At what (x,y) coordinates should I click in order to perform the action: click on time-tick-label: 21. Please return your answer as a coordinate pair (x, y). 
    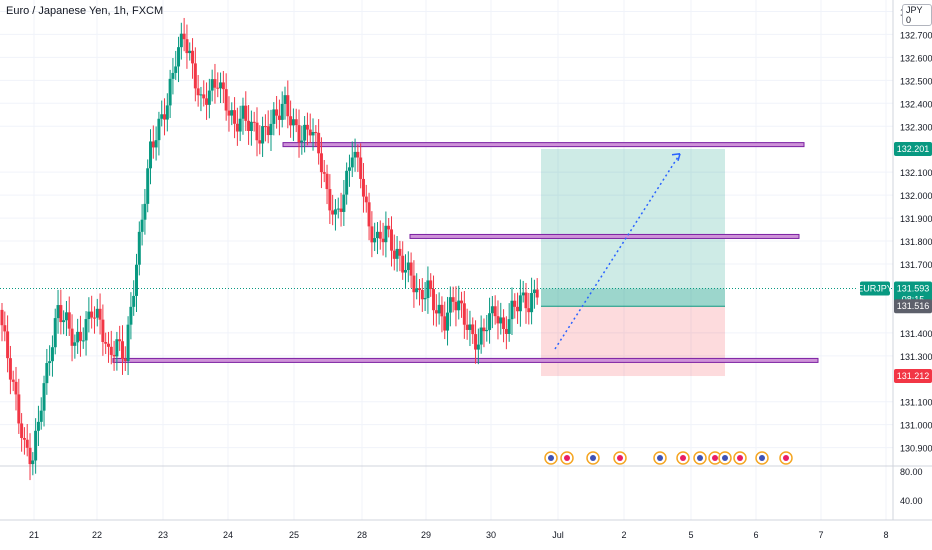
    Looking at the image, I should click on (34, 535).